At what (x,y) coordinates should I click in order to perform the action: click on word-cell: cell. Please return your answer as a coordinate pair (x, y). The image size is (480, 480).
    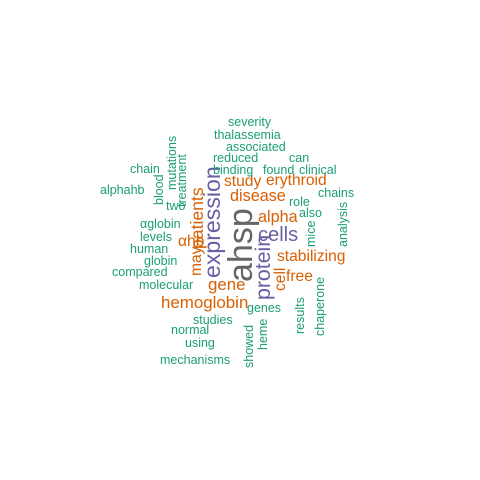
    Looking at the image, I should click on (280, 279).